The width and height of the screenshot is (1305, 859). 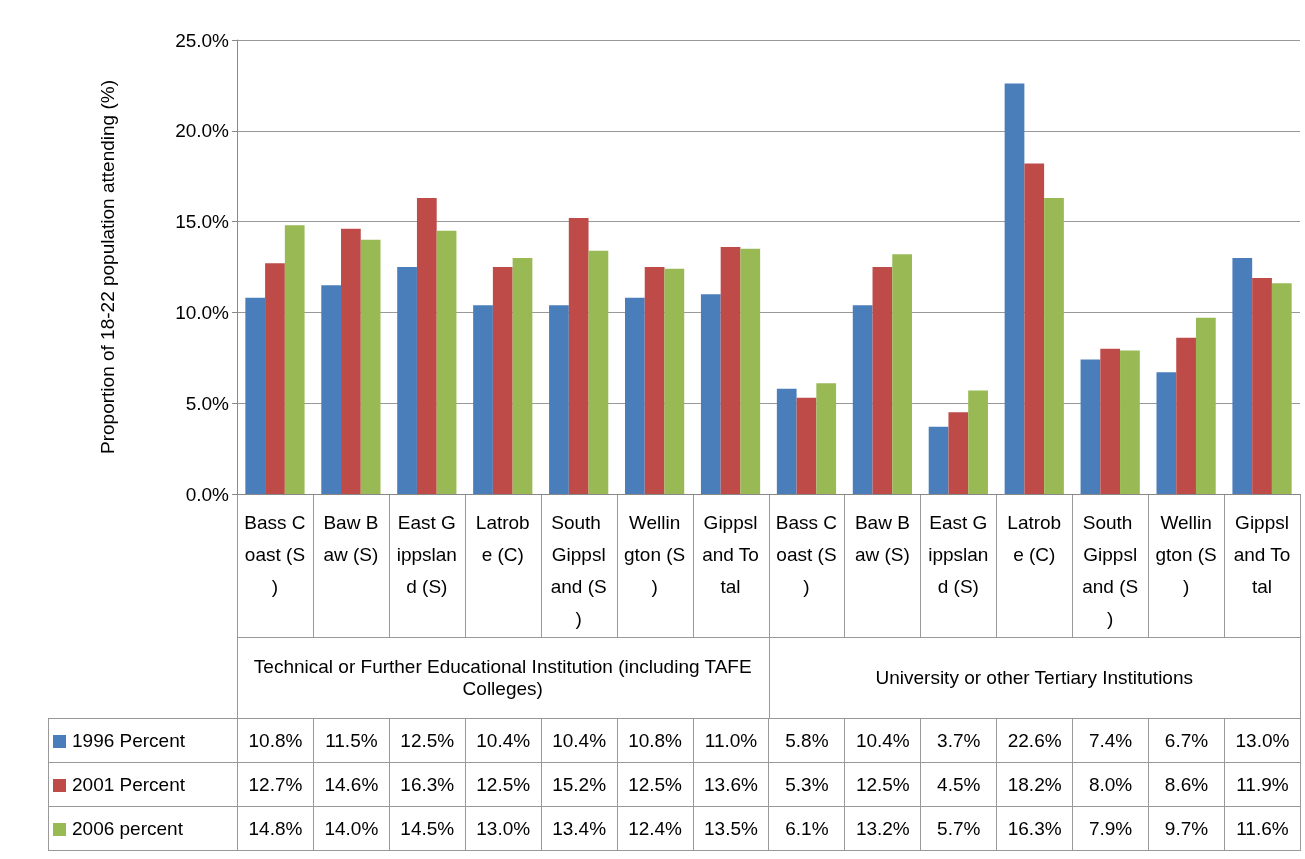 What do you see at coordinates (427, 828) in the screenshot?
I see `data-label: 14.5%` at bounding box center [427, 828].